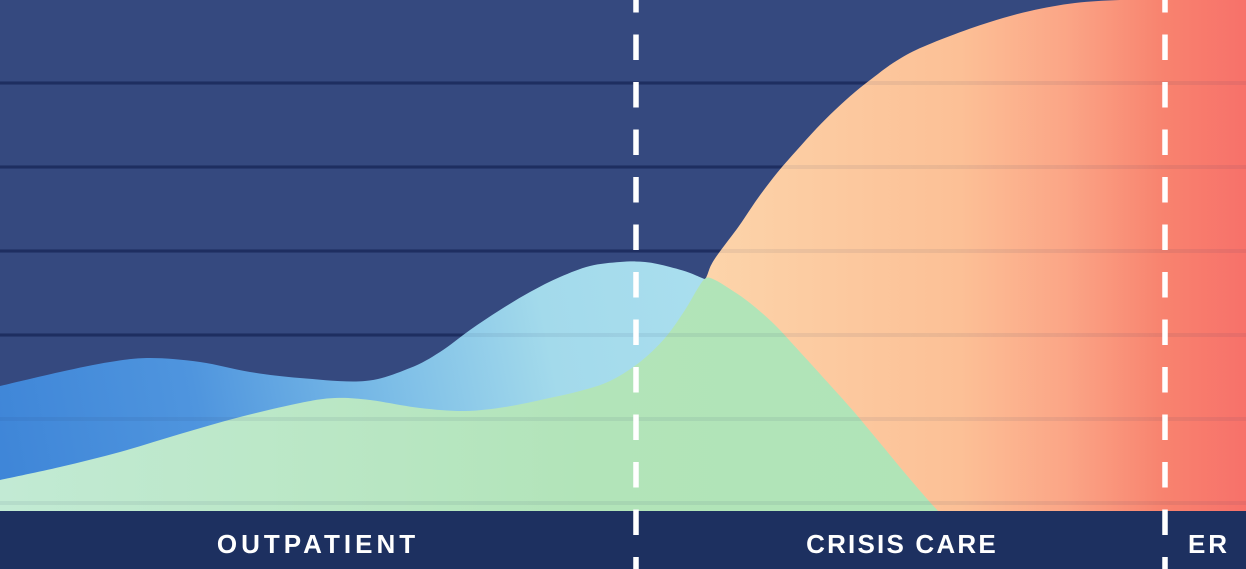 The height and width of the screenshot is (569, 1246). What do you see at coordinates (1209, 544) in the screenshot?
I see `svg-text: ER` at bounding box center [1209, 544].